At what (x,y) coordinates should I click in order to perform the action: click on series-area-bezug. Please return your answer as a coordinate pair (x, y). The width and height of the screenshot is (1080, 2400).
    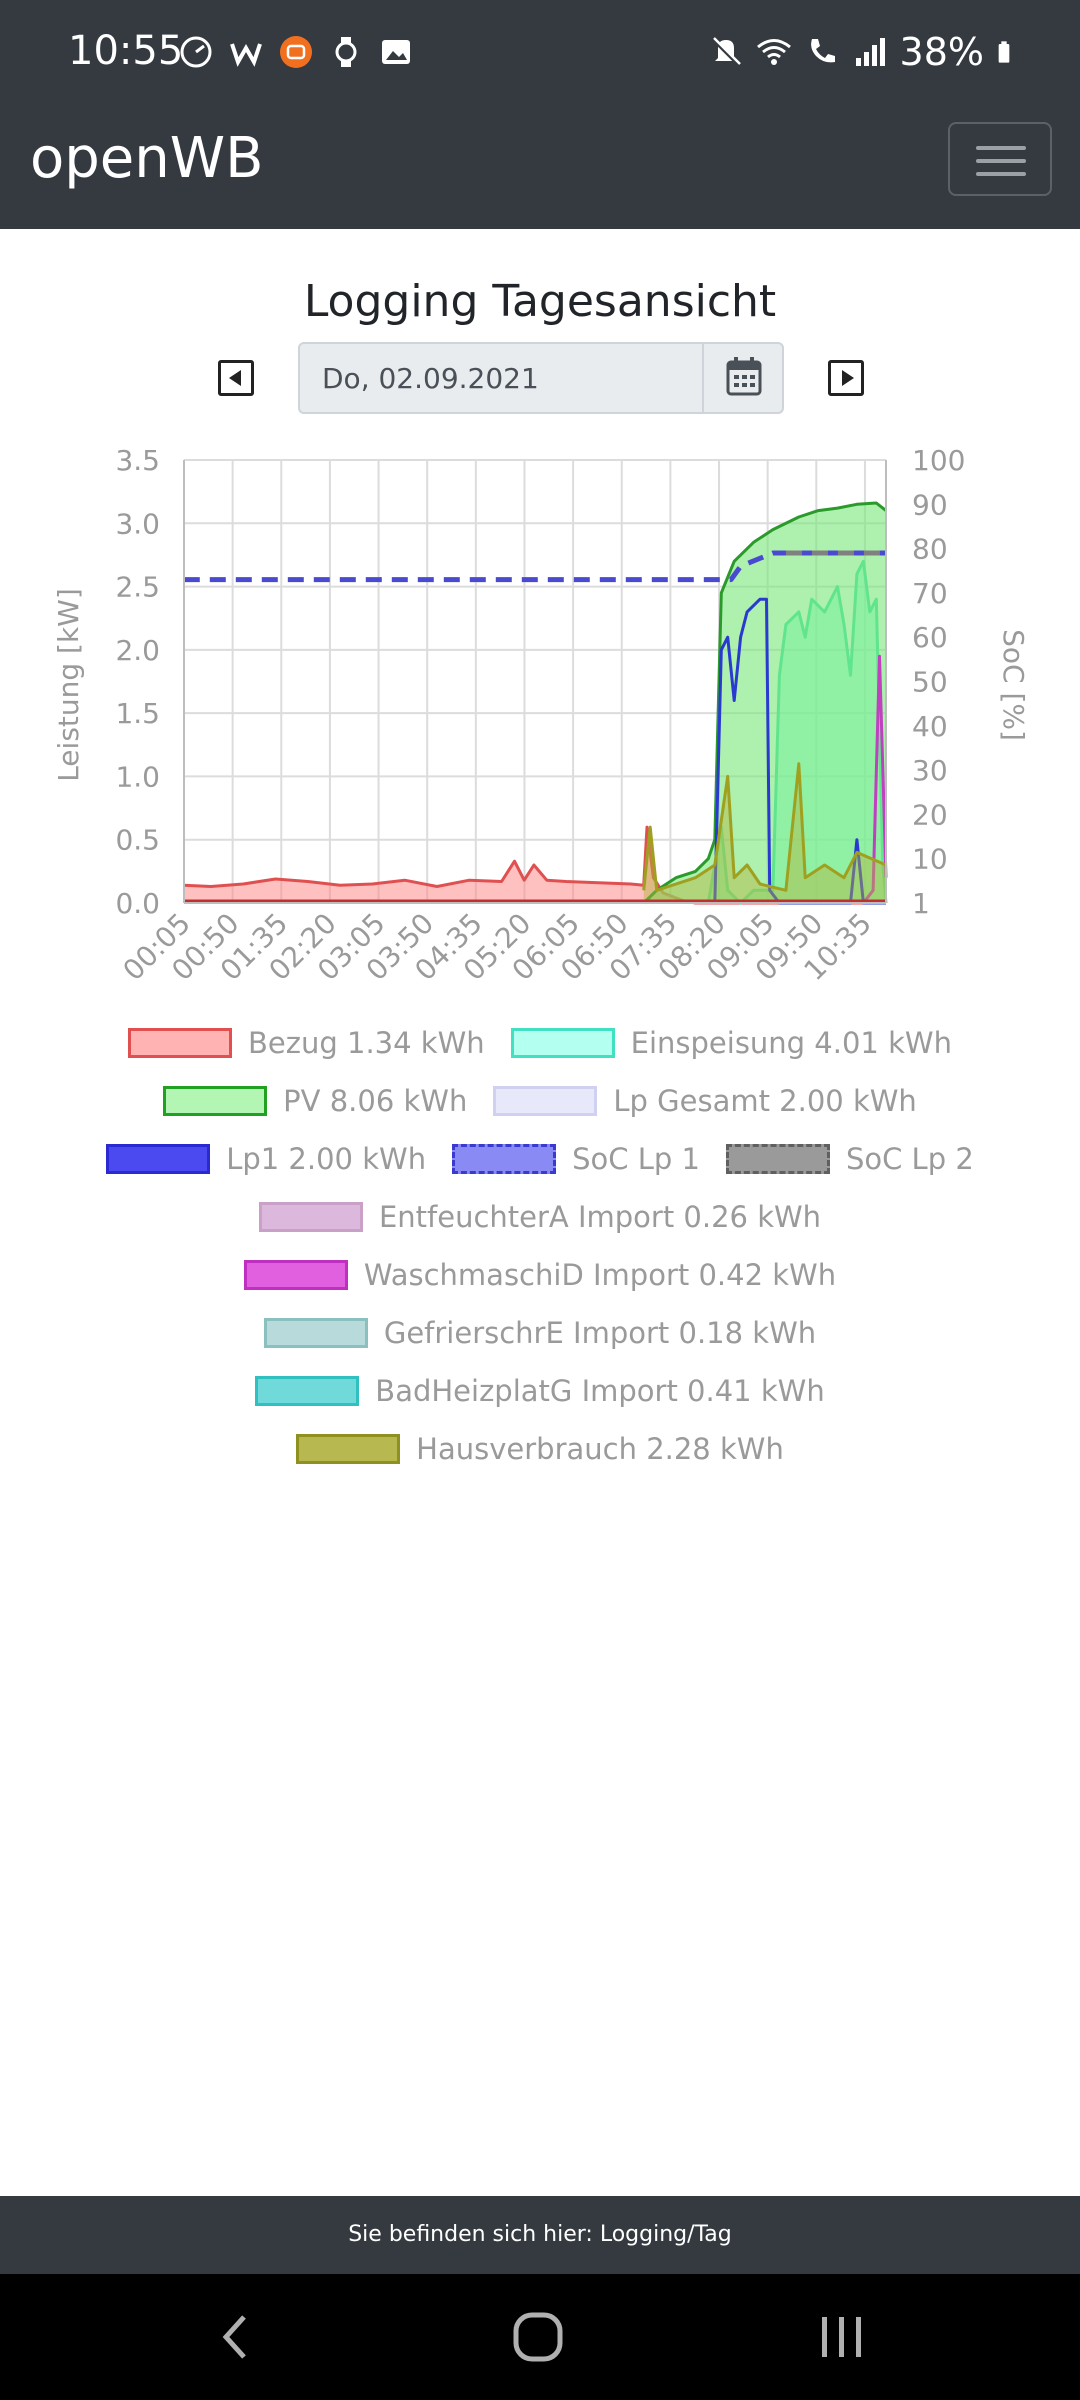
    Looking at the image, I should click on (535, 865).